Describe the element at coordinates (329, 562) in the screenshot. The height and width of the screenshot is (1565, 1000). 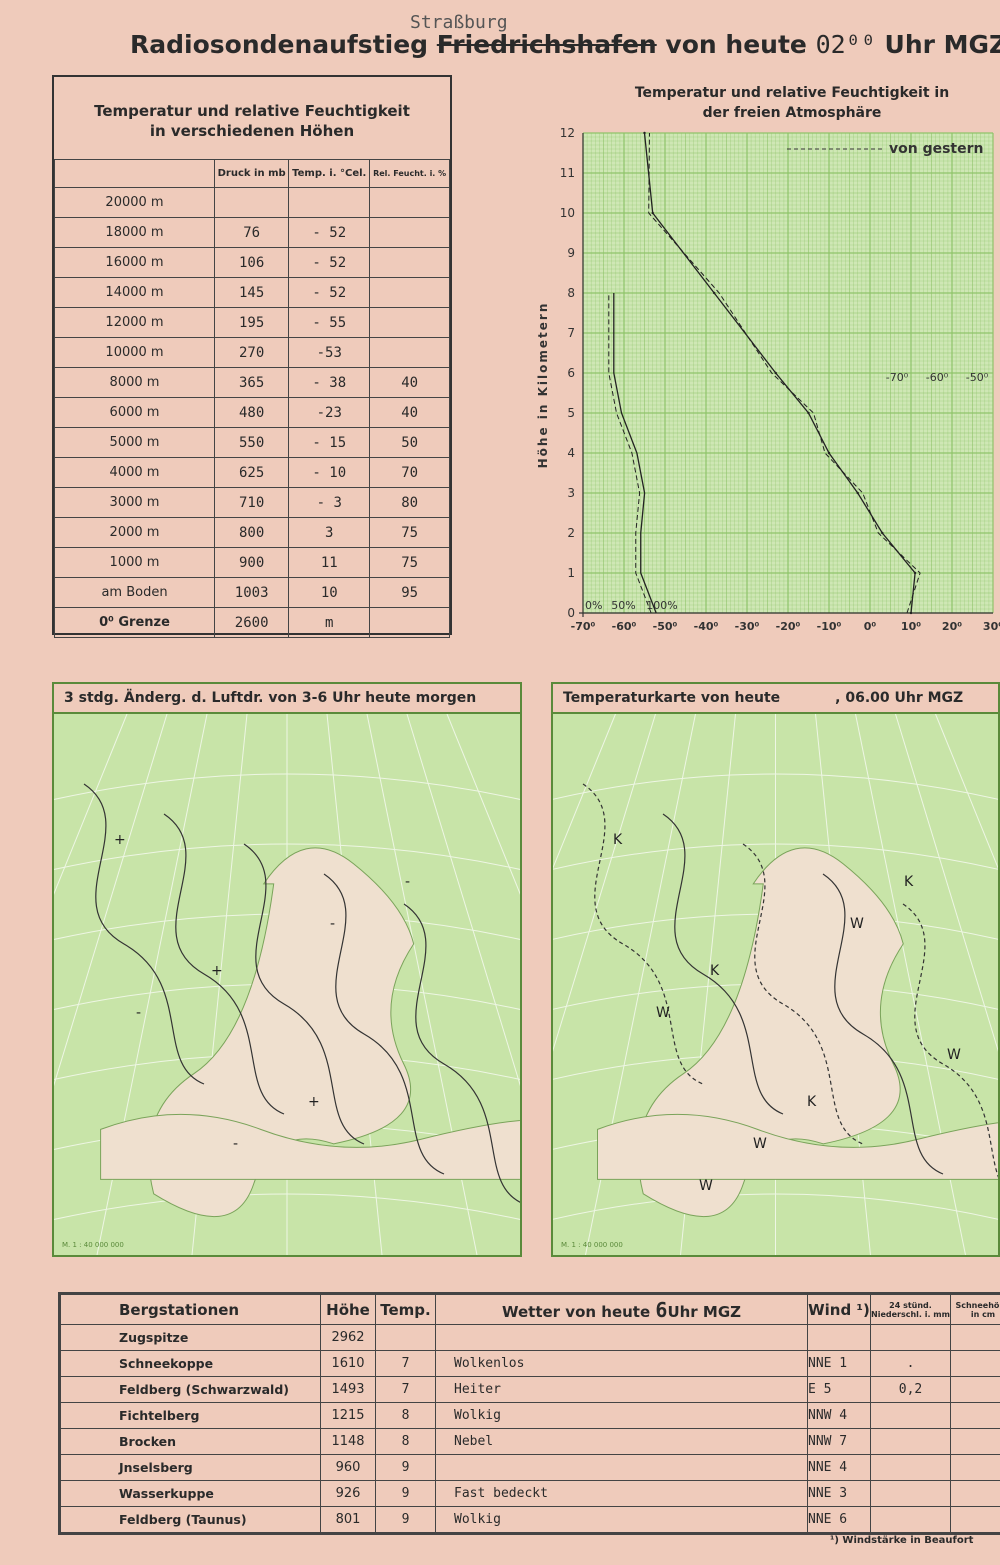
I see `temp-cell: 11` at that location.